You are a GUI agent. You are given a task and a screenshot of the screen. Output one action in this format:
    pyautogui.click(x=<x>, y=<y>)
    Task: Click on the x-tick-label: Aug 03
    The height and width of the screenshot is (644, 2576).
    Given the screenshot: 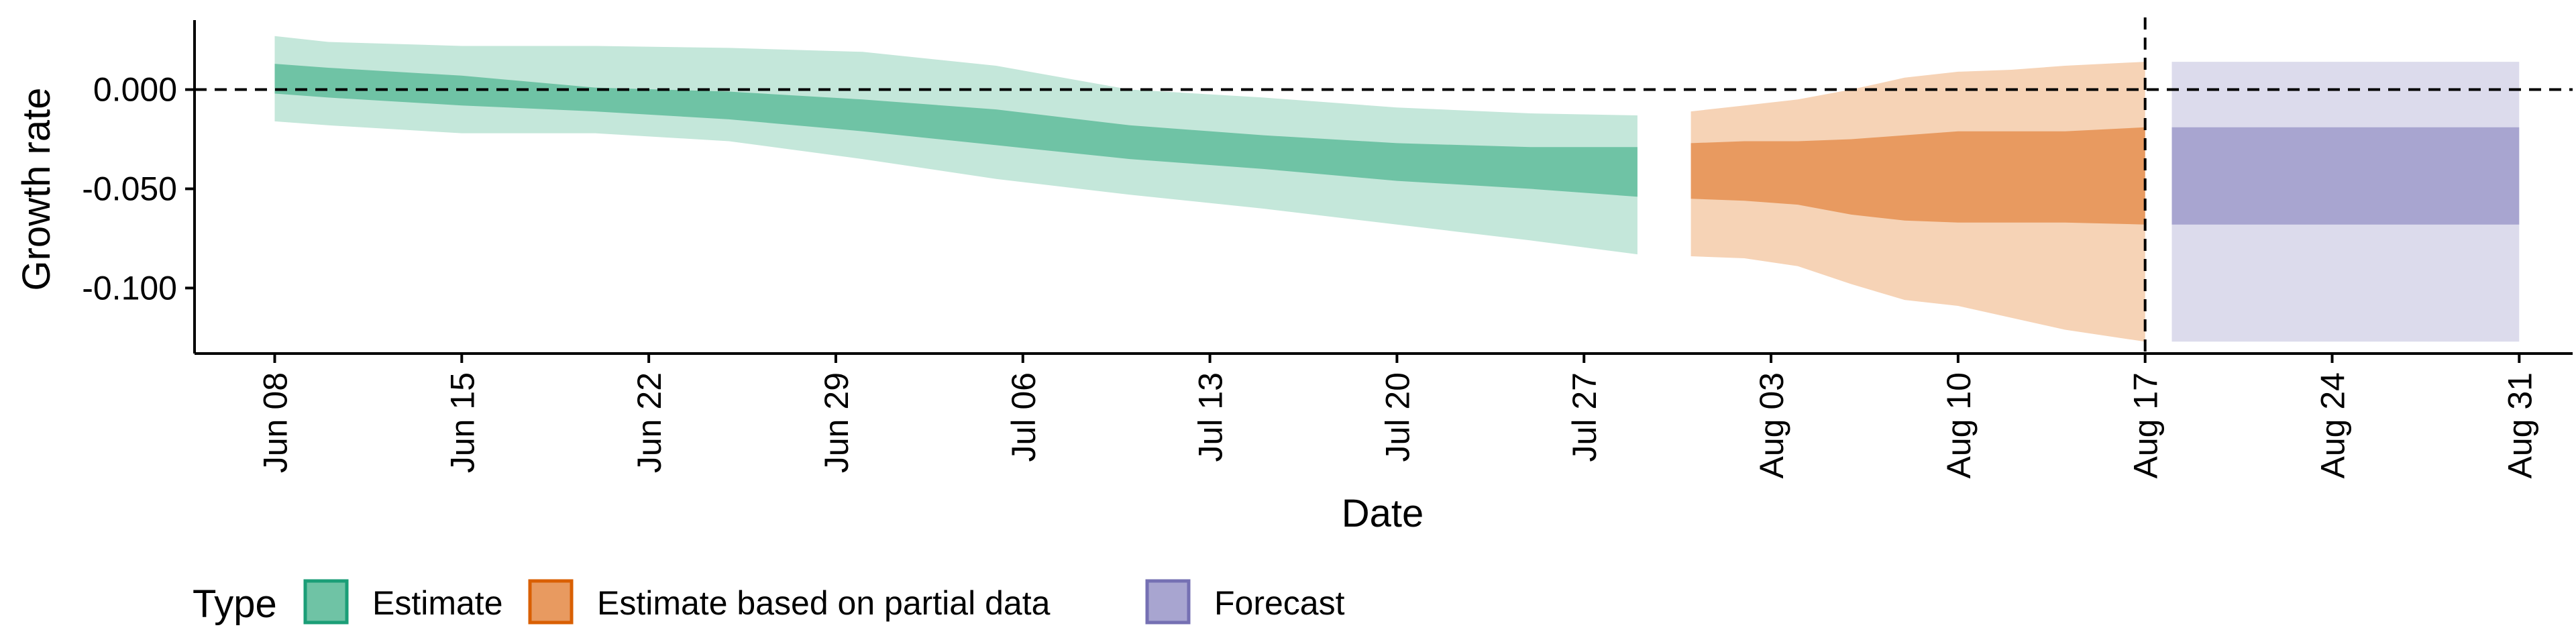 What is the action you would take?
    pyautogui.click(x=1771, y=425)
    